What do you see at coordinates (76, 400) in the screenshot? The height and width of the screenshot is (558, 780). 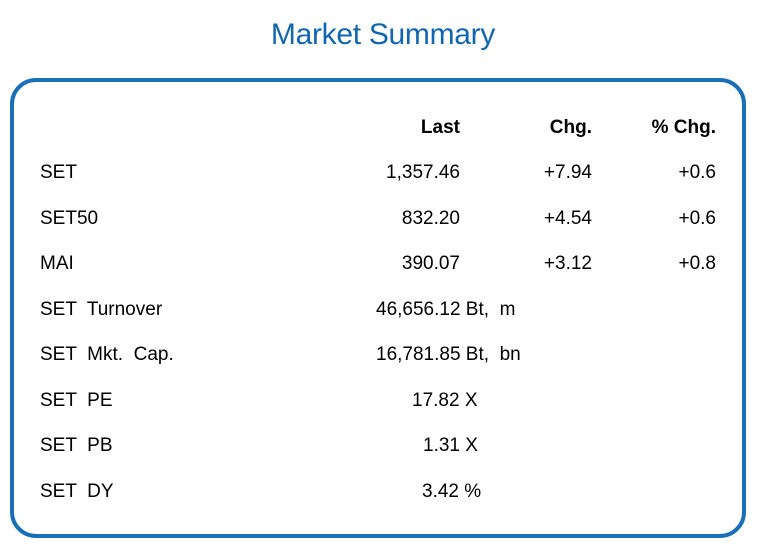 I see `stat-name: SET PE` at bounding box center [76, 400].